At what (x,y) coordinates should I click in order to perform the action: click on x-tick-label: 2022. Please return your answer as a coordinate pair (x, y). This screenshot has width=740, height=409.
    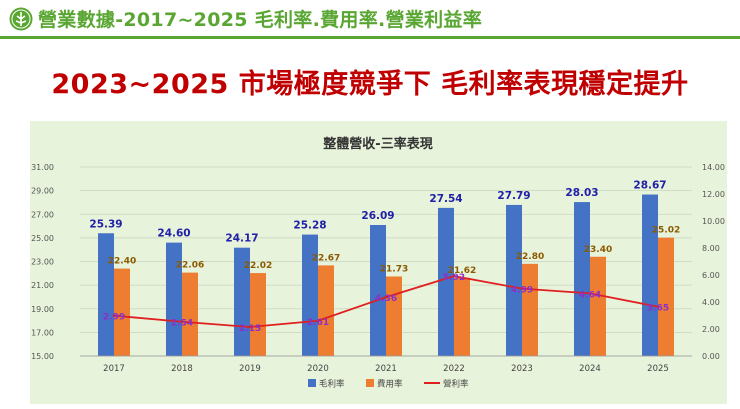
    Looking at the image, I should click on (454, 369).